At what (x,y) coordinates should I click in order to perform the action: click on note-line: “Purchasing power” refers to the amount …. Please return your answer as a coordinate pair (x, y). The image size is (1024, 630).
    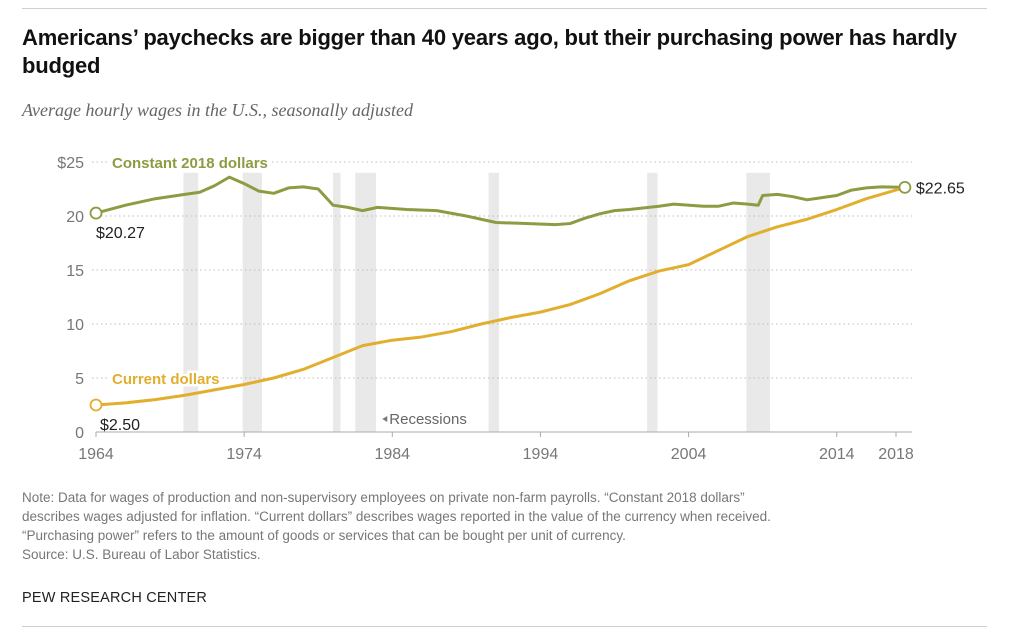
    Looking at the image, I should click on (324, 535).